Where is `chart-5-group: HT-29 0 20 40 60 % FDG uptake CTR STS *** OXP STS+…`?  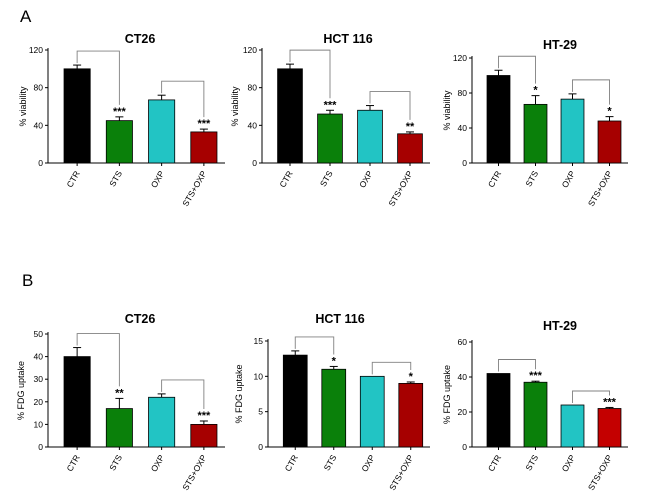
chart-5-group: HT-29 0 20 40 60 % FDG uptake CTR STS *** OXP STS+… is located at coordinates (535, 405).